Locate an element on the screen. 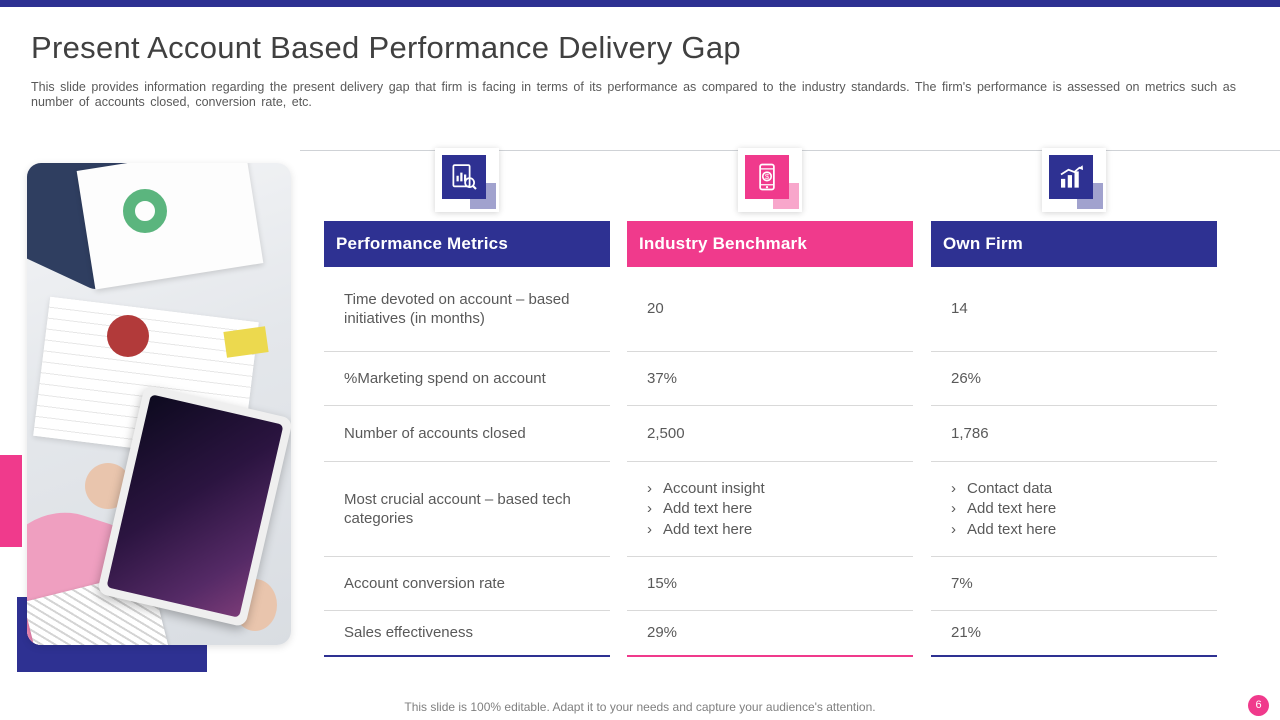 Image resolution: width=1280 pixels, height=720 pixels. table-cell: %Marketing spend on account is located at coordinates (467, 379).